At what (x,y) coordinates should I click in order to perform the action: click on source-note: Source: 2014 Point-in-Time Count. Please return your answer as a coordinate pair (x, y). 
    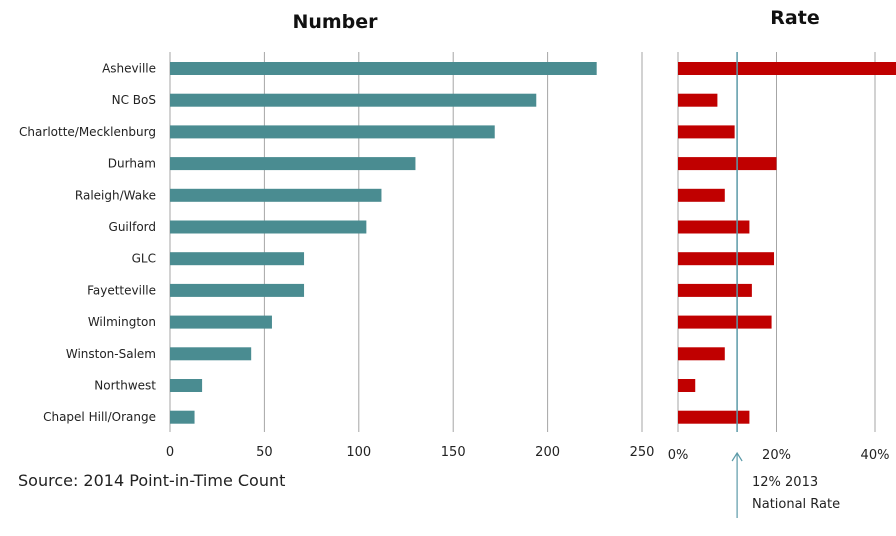
    Looking at the image, I should click on (151, 480).